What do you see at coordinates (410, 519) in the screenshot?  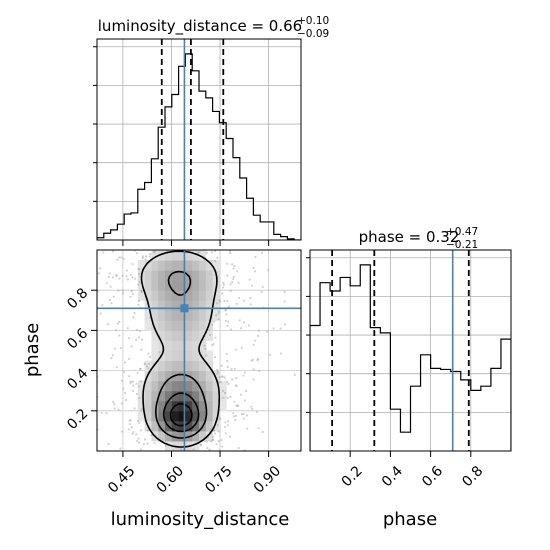 I see `x-axis-label-phase: phase` at bounding box center [410, 519].